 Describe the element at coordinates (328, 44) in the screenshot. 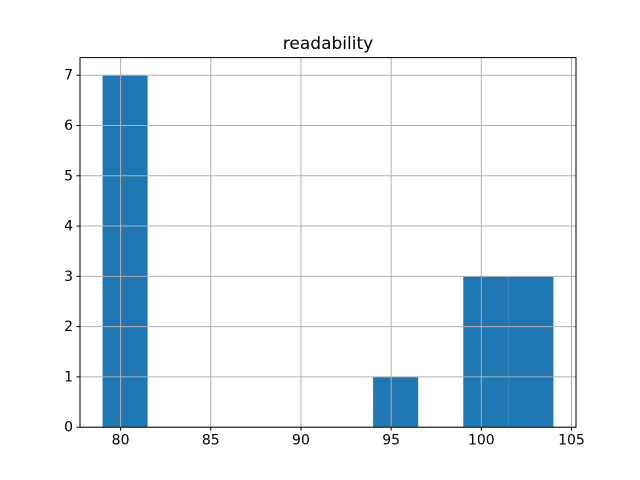

I see `chart-title: readability` at that location.